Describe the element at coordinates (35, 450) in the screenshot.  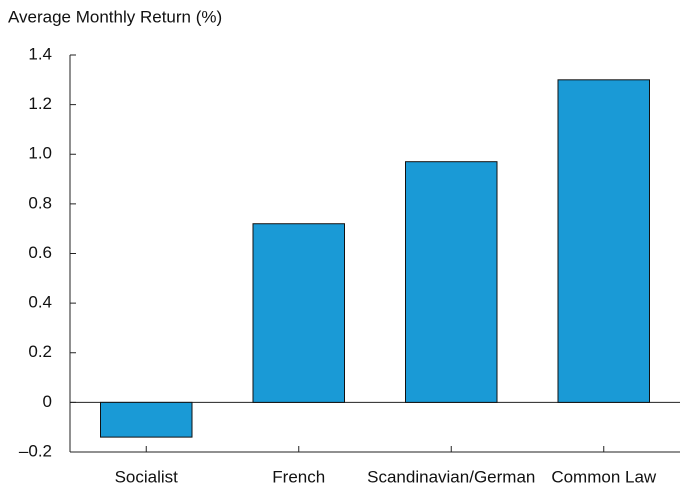
I see `y-tick-label: –0.2` at that location.